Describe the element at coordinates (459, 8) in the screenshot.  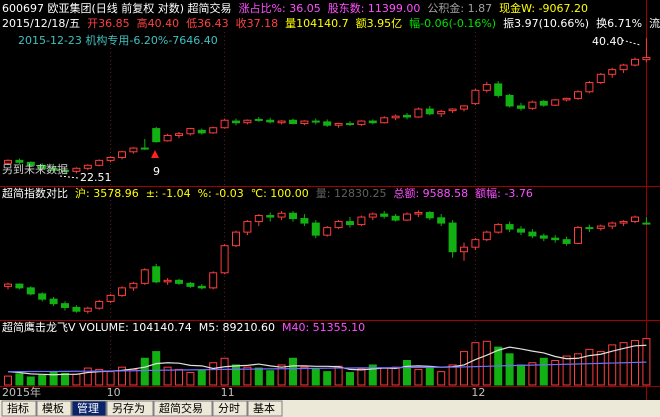
I see `info-item: 公积金: 1.87` at that location.